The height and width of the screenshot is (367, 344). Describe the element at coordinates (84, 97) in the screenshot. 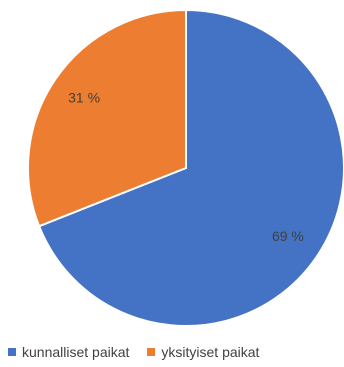

I see `slice-label-yksityiset: 31 %` at that location.